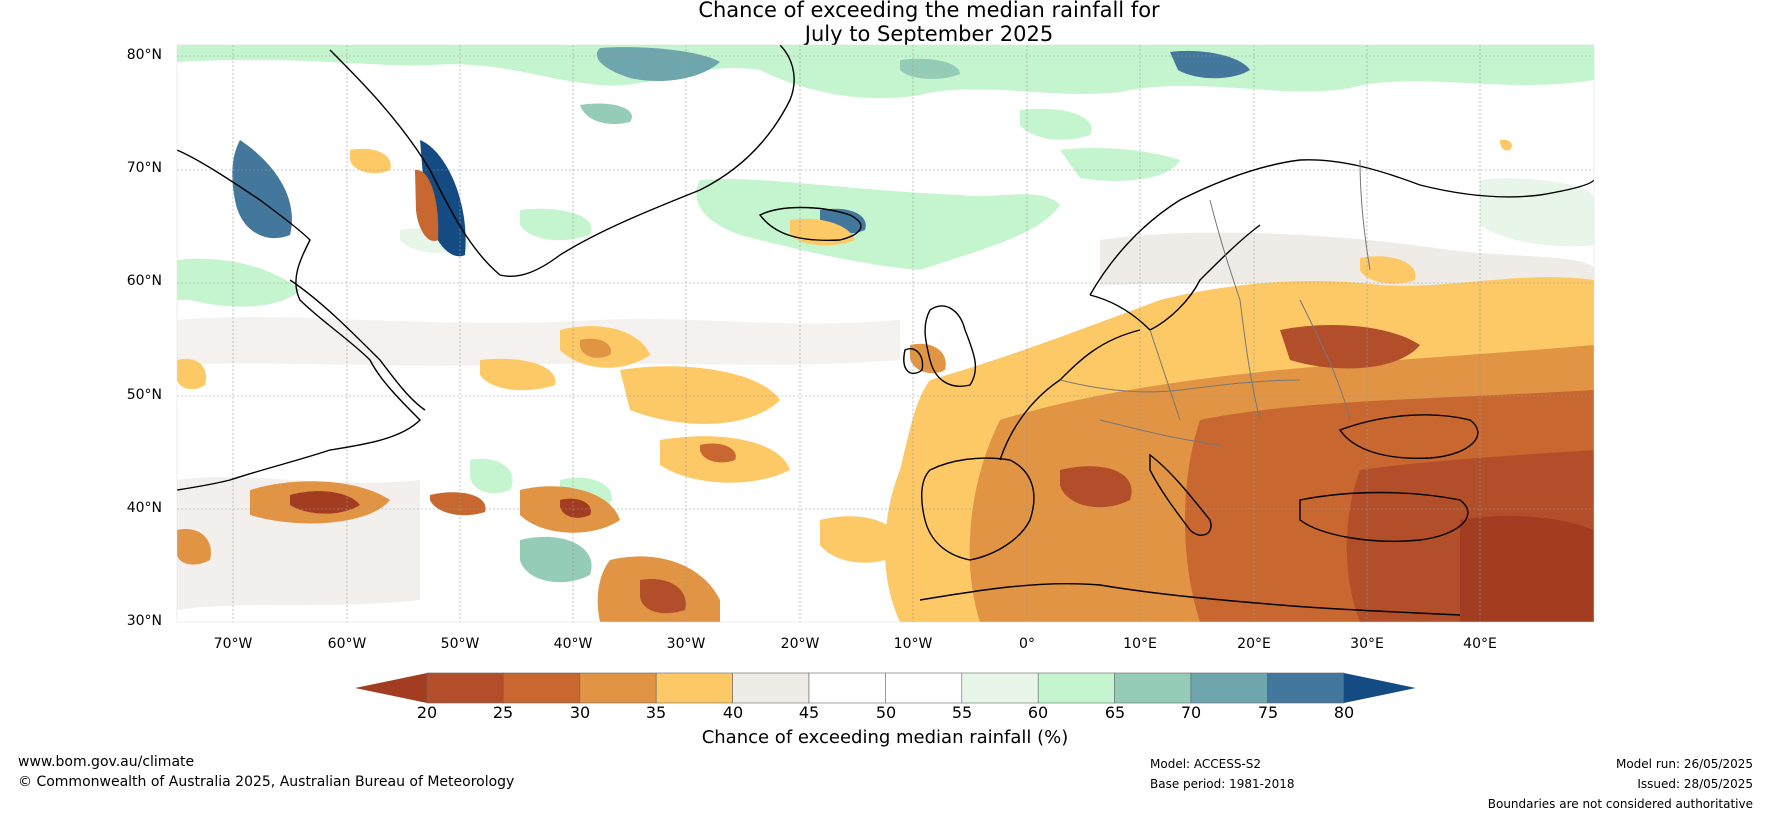 This screenshot has width=1770, height=816. I want to click on footer-model: Model: ACCESS-S2, so click(1206, 764).